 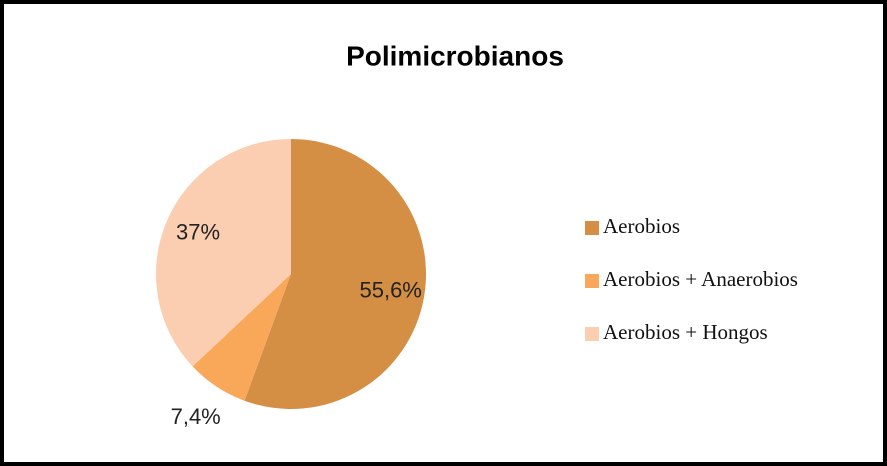 I want to click on legend-label: Aerobios + Hongos, so click(x=685, y=332).